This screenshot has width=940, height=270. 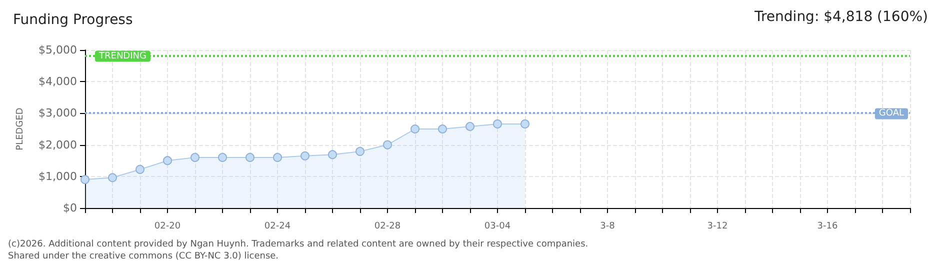 I want to click on x-tick-label: 02-28, so click(x=387, y=227).